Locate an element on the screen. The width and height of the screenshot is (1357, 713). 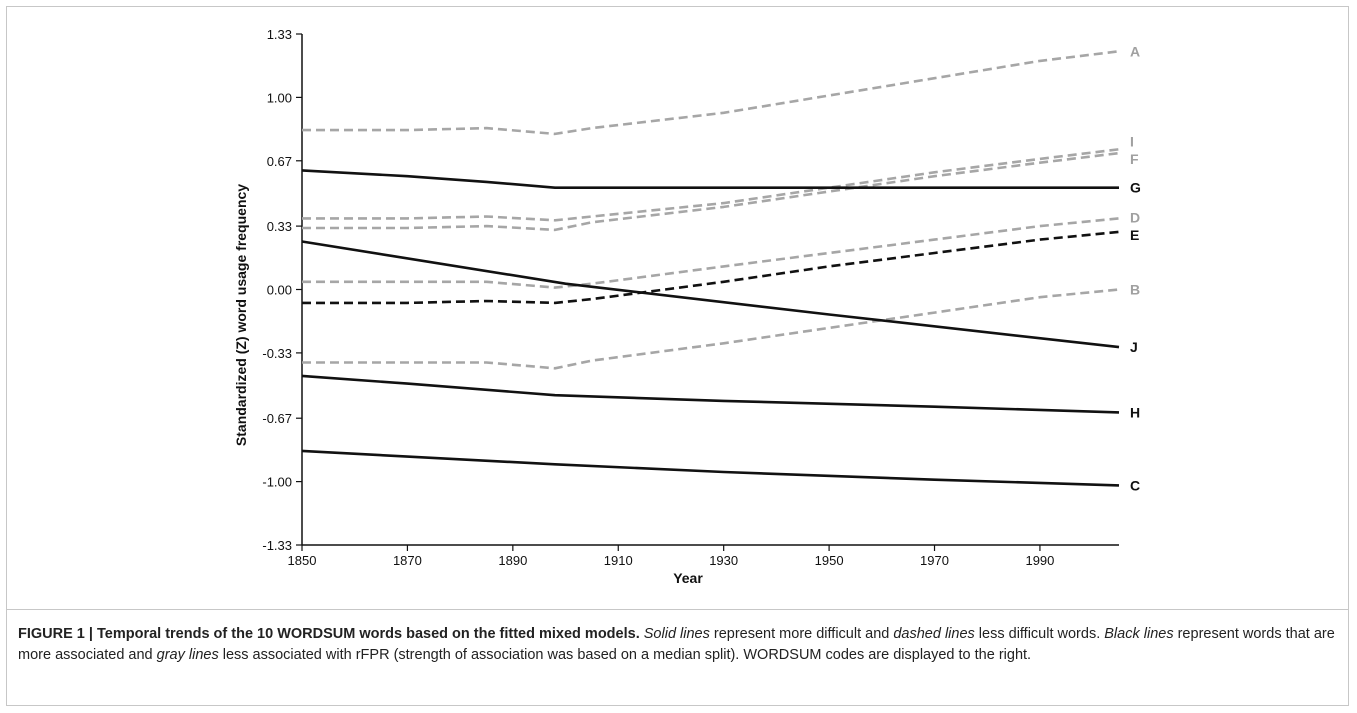
x-tick-label: 1910 is located at coordinates (618, 560).